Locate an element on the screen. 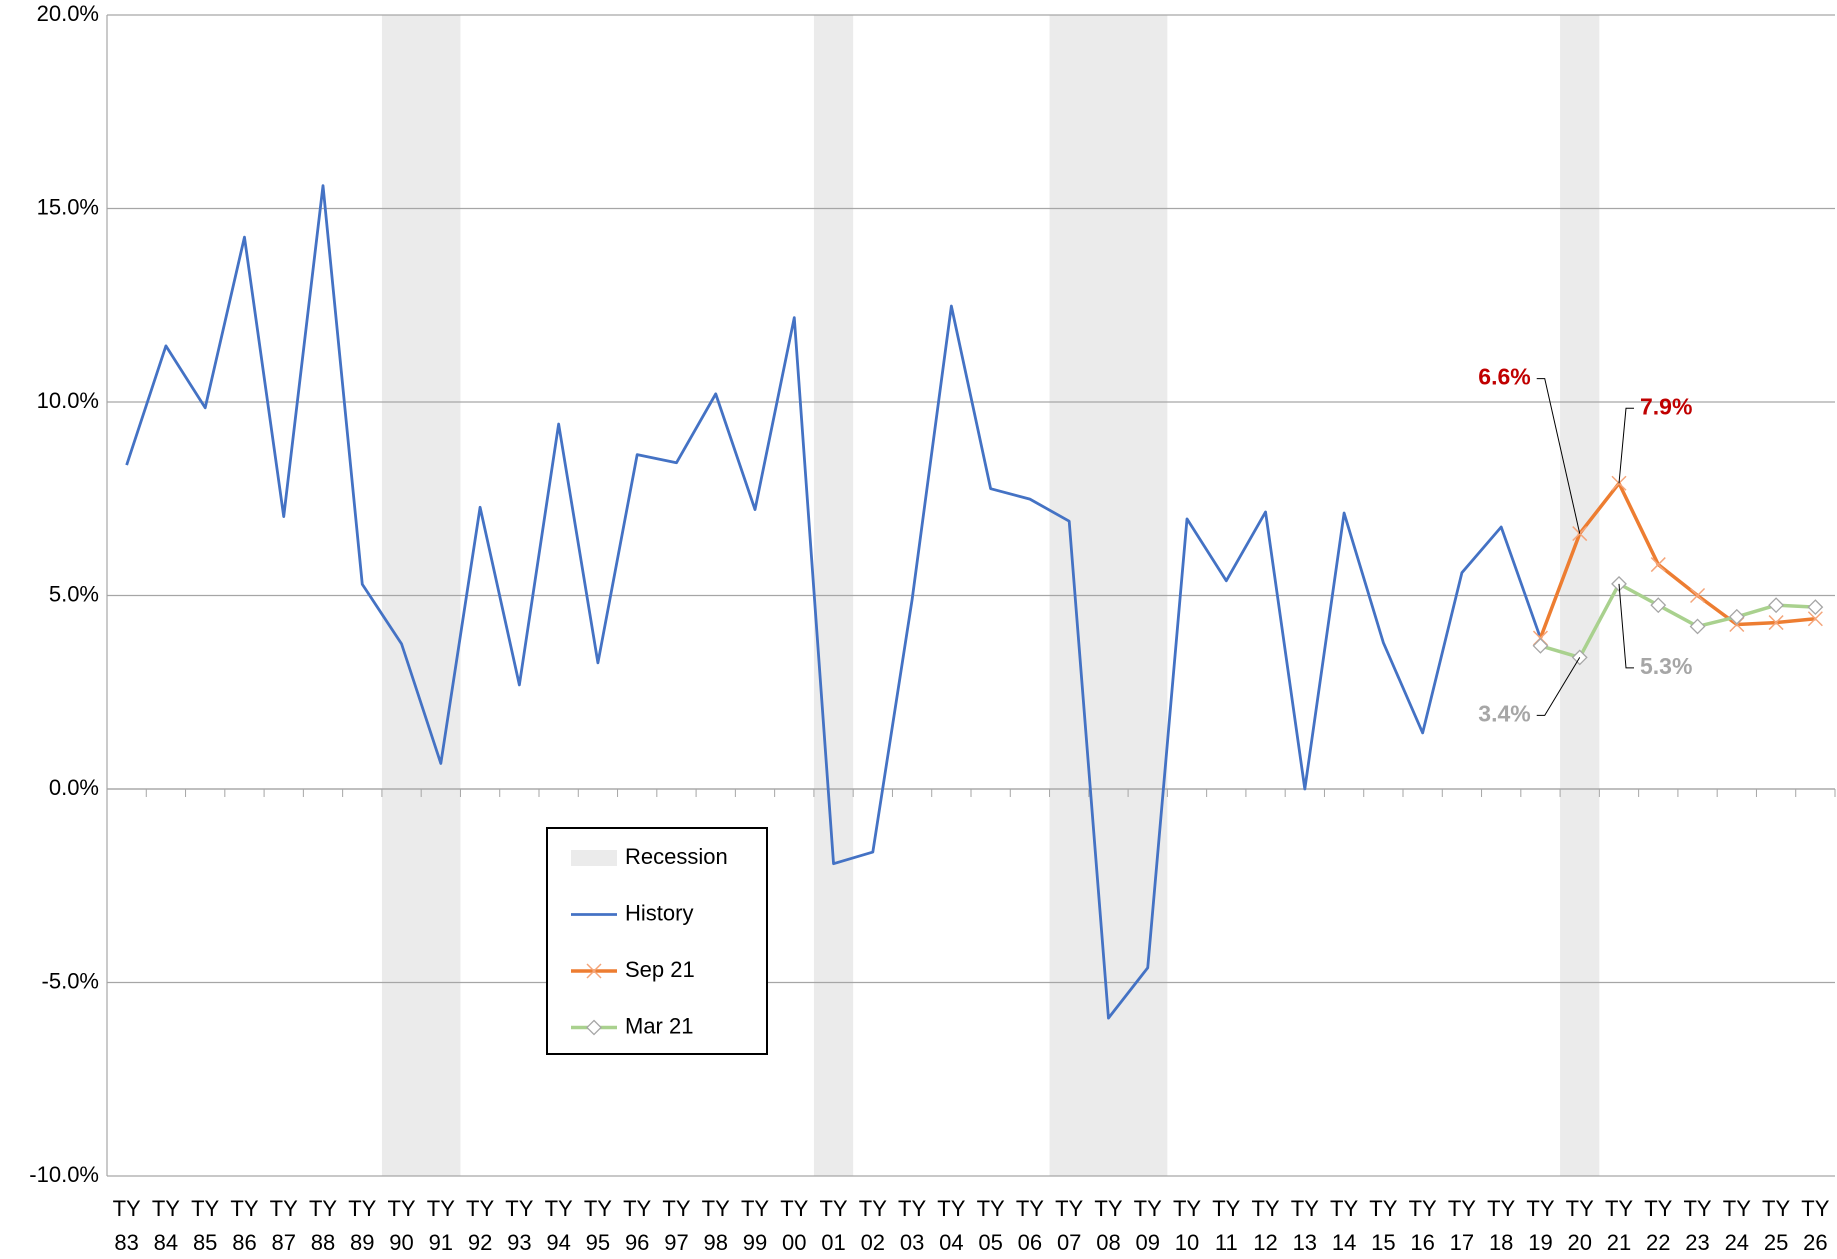 This screenshot has height=1259, width=1837. x-tick-label: TY 94 is located at coordinates (559, 1225).